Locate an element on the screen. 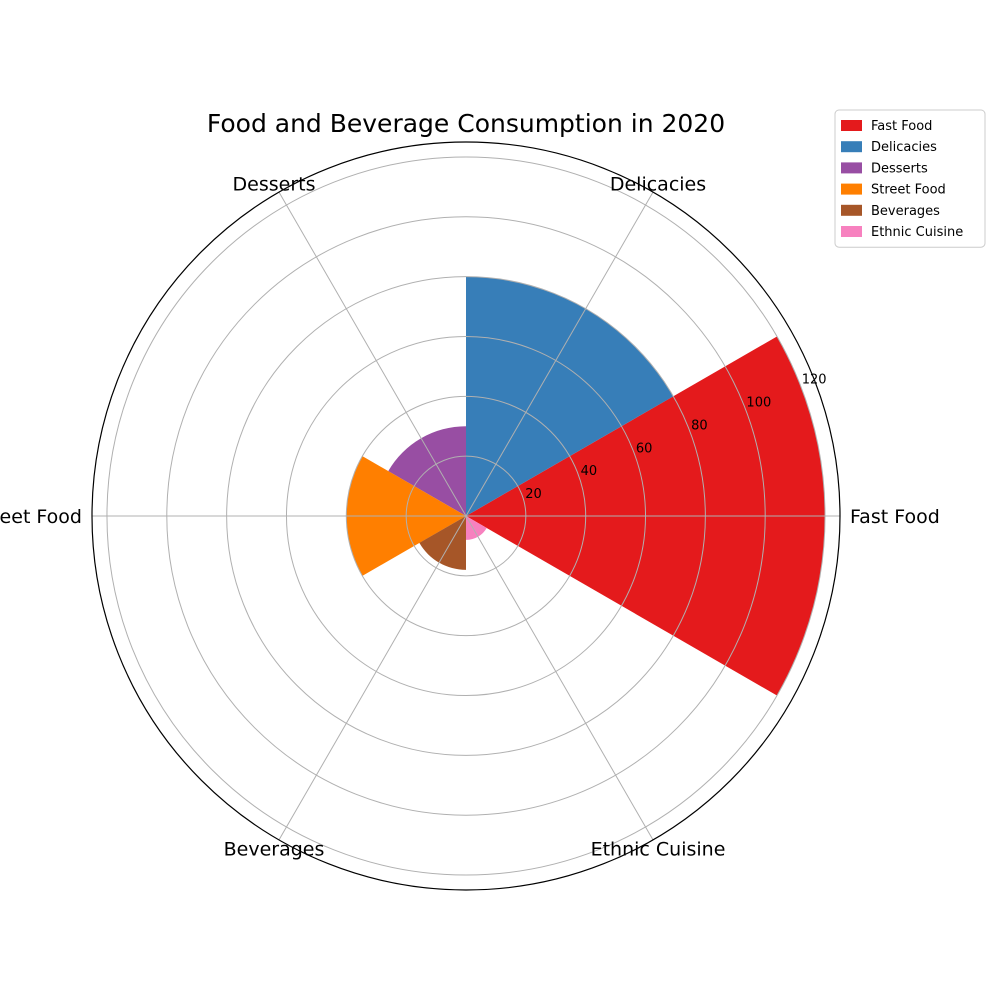 This screenshot has height=1000, width=1000. bar-delicacies is located at coordinates (570, 396).